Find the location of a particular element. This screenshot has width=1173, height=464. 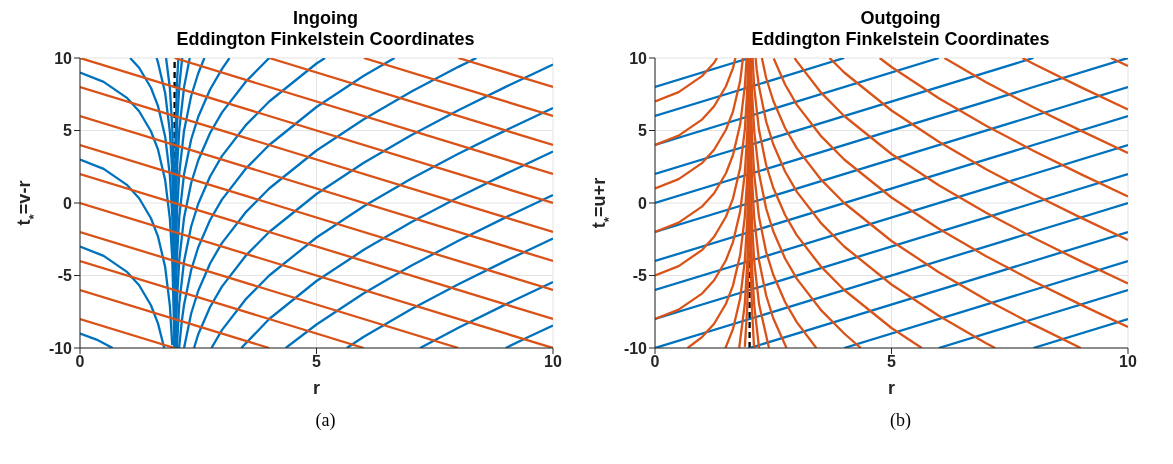

chart-title: Ingoing is located at coordinates (325, 18).